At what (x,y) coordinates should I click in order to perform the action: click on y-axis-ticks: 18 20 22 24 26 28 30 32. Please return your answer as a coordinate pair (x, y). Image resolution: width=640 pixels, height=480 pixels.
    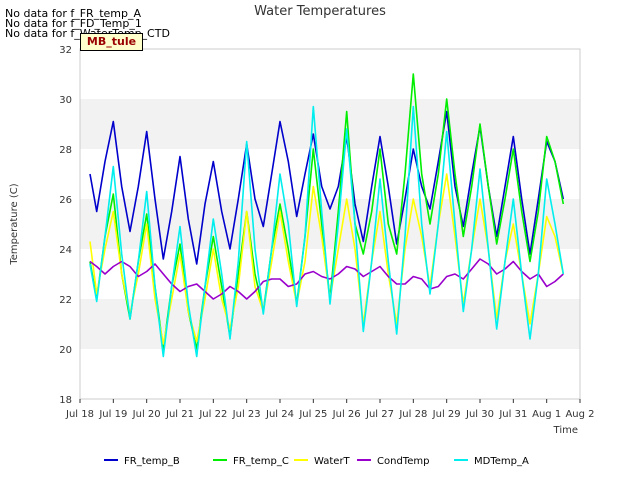
    Looking at the image, I should click on (65, 225).